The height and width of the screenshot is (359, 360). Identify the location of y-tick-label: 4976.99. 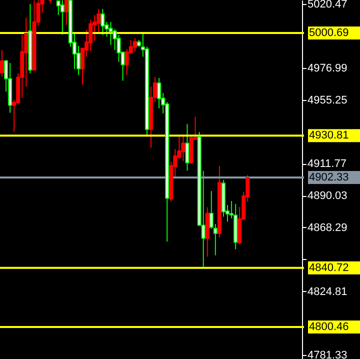
(328, 68).